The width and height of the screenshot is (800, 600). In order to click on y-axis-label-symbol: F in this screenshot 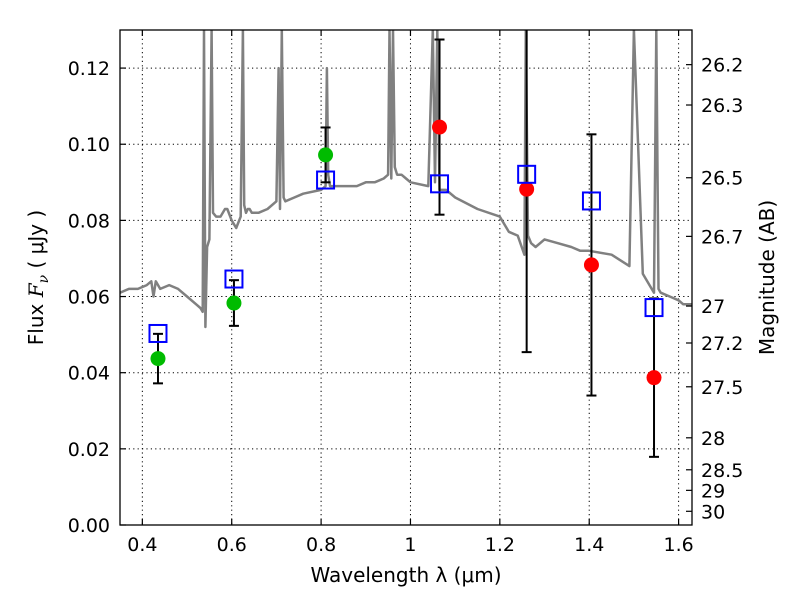, I will do `click(36, 290)`.